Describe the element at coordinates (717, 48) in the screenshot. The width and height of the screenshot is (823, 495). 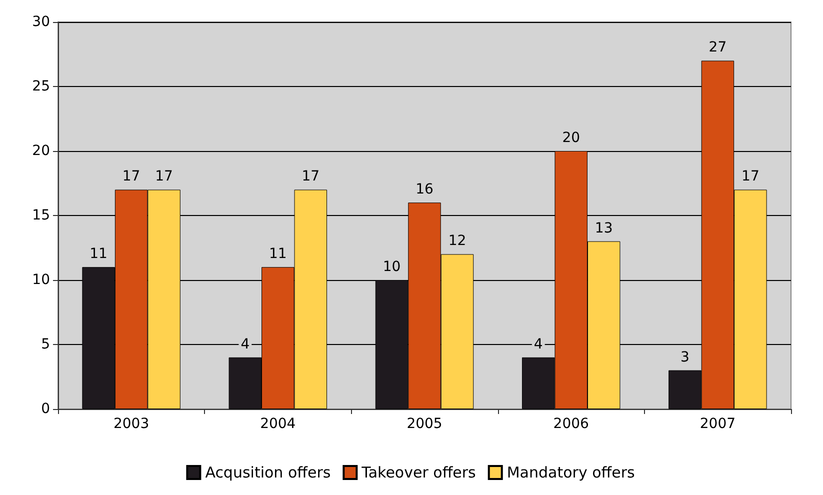
I see `data-label: 27` at that location.